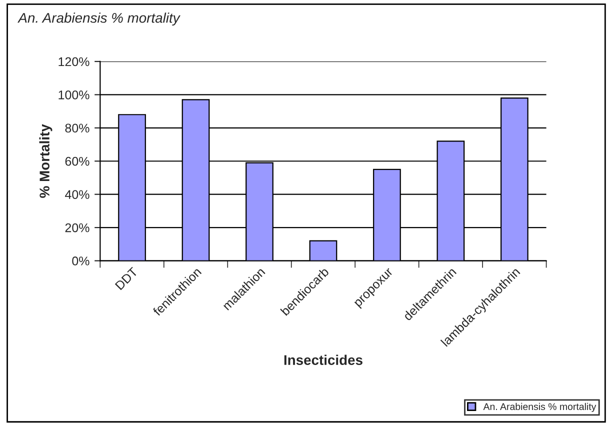 The height and width of the screenshot is (424, 607). I want to click on y-tick-label: 40%, so click(77, 194).